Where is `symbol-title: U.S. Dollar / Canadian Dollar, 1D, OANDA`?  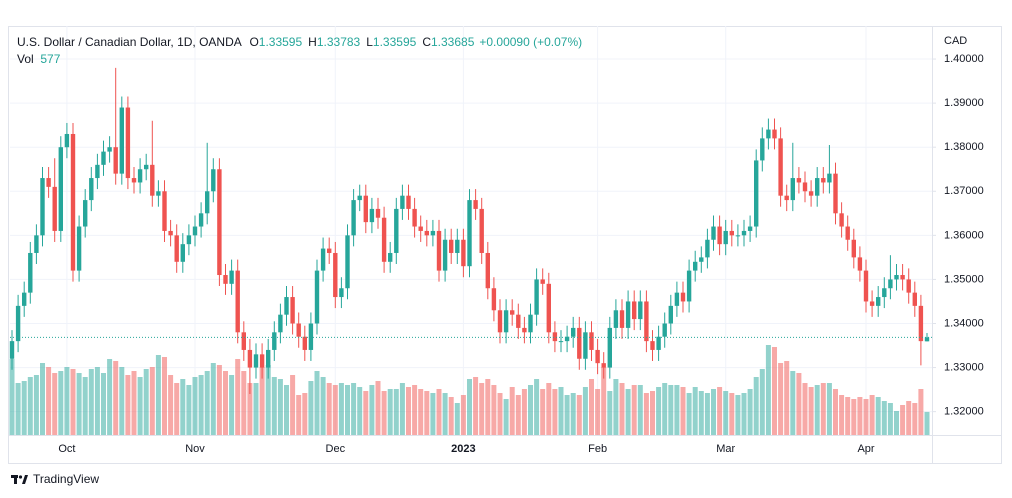 symbol-title: U.S. Dollar / Canadian Dollar, 1D, OANDA is located at coordinates (129, 42).